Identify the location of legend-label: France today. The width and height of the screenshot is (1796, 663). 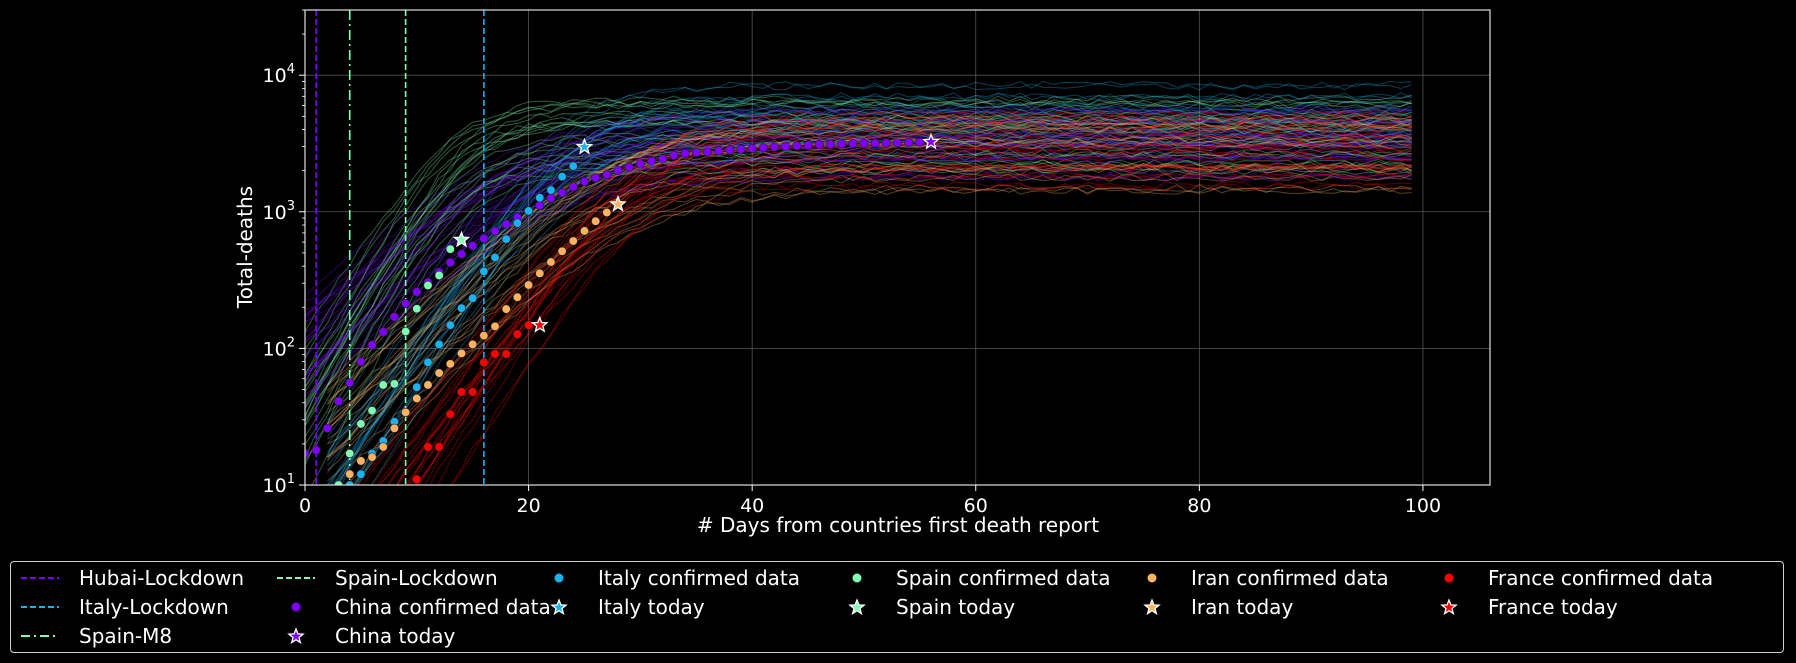
(1553, 607).